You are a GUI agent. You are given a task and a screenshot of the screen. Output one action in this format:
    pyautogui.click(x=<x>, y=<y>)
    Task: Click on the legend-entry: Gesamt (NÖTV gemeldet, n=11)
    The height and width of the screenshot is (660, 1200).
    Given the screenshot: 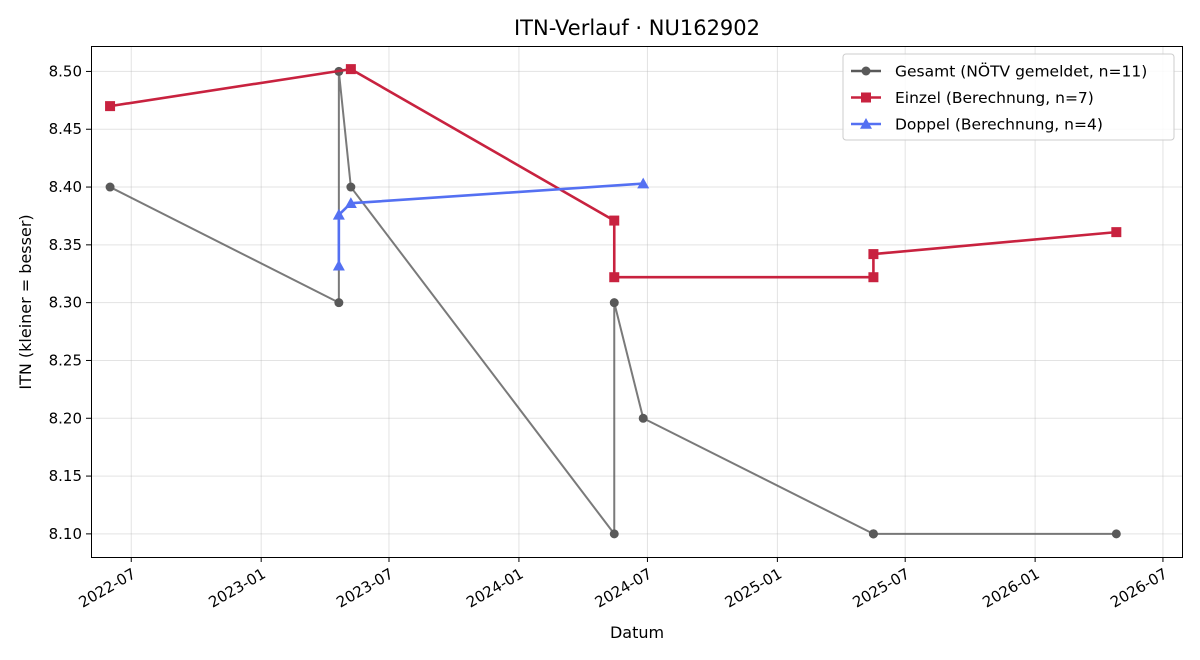 What is the action you would take?
    pyautogui.click(x=999, y=71)
    